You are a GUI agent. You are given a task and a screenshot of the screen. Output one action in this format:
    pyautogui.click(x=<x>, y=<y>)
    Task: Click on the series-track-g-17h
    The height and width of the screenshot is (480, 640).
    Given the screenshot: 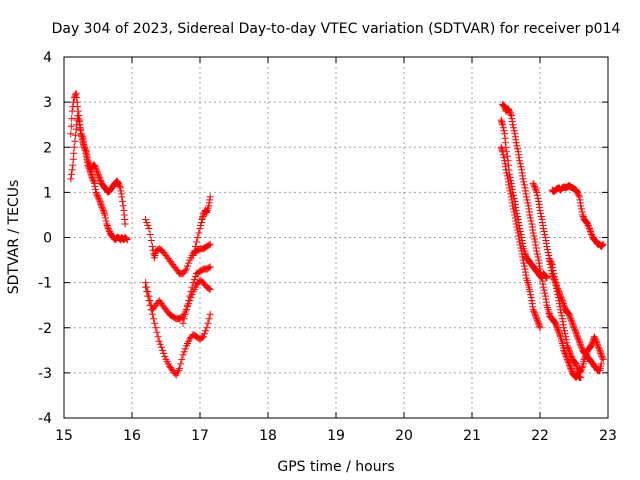 What is the action you would take?
    pyautogui.click(x=201, y=226)
    